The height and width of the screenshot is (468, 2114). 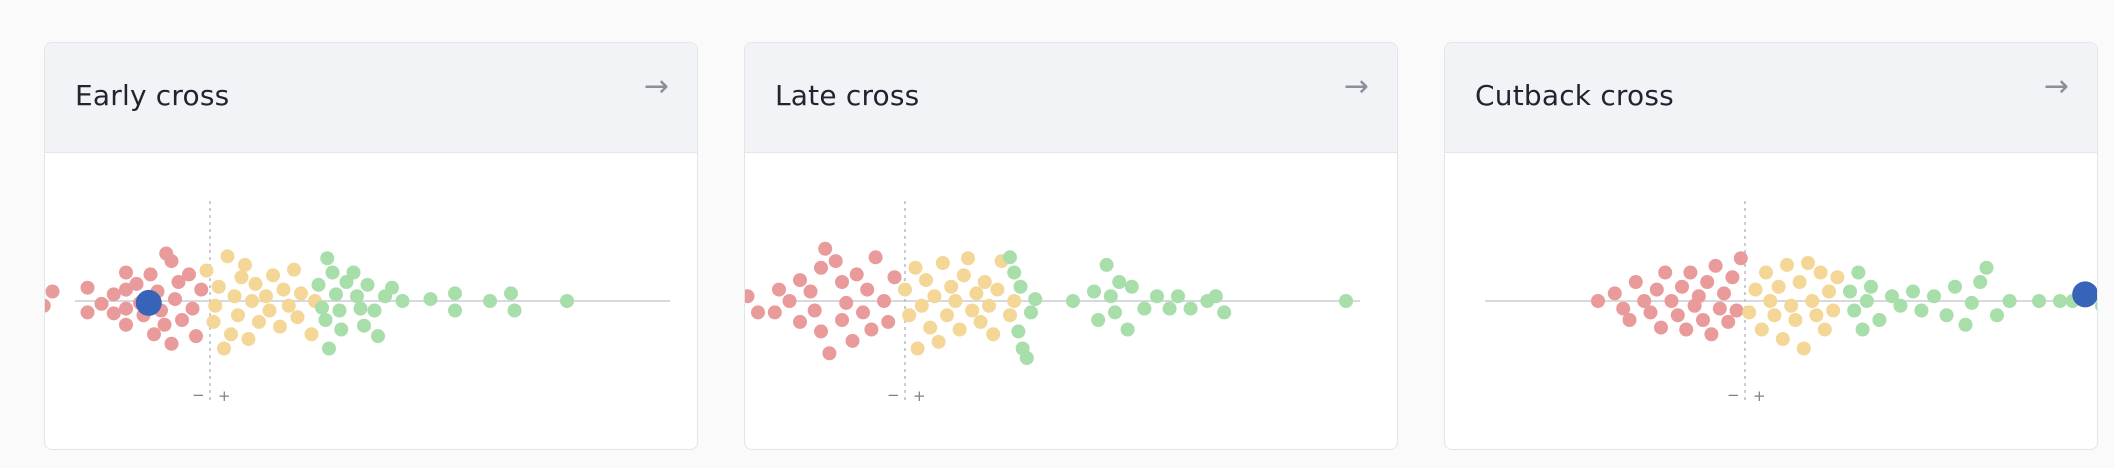 I want to click on plus-label: +, so click(x=224, y=396).